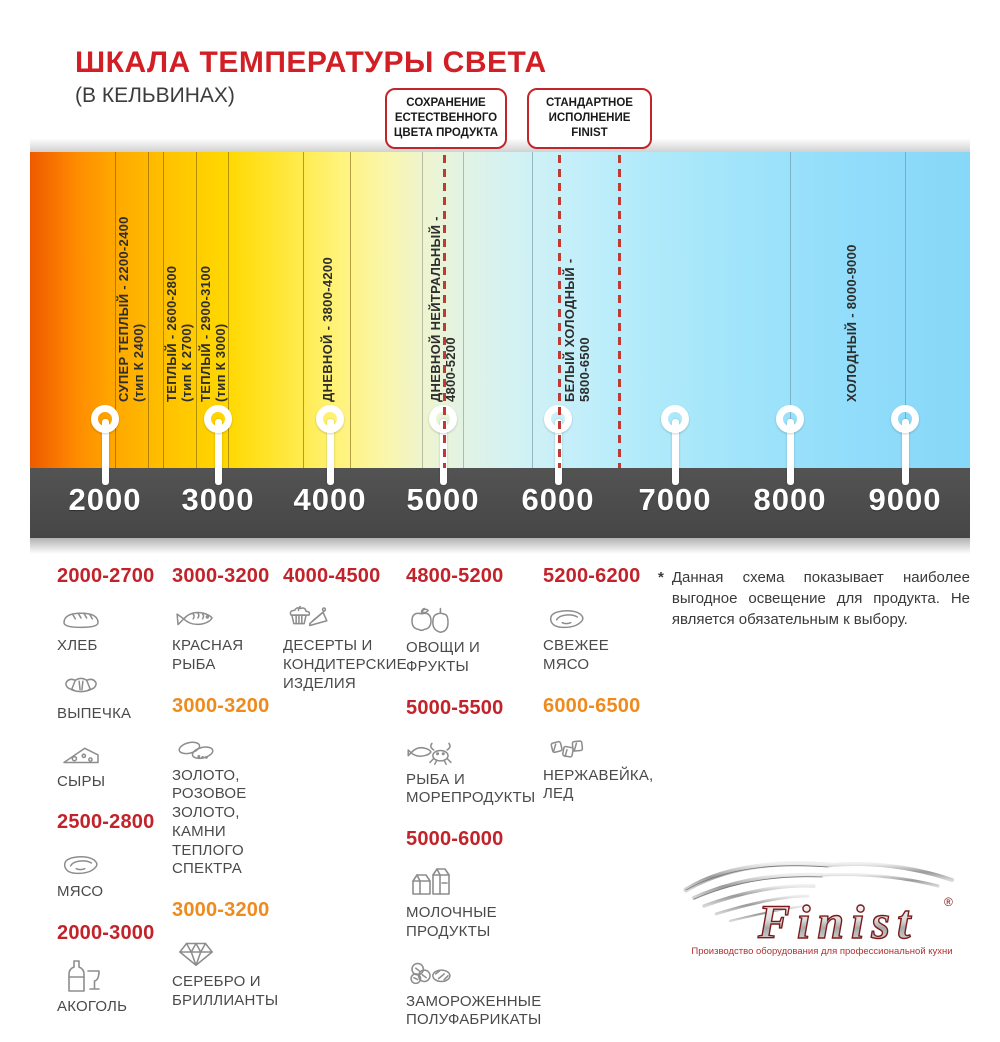 The height and width of the screenshot is (1042, 1000). What do you see at coordinates (471, 788) in the screenshot?
I see `legend-item-label: РЫБА И МОРЕПРОДУКТЫ` at bounding box center [471, 788].